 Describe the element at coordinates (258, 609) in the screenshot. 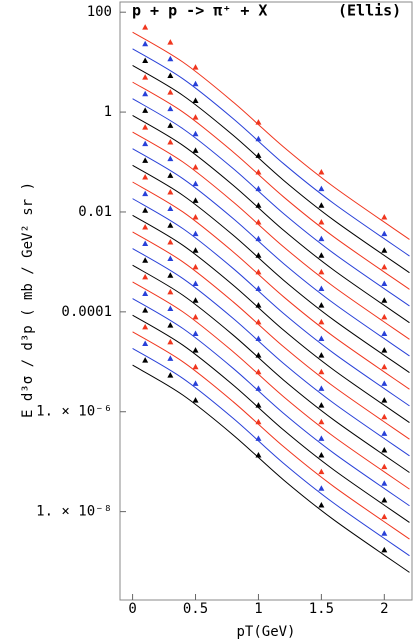

I see `x-tick-label: 1` at that location.